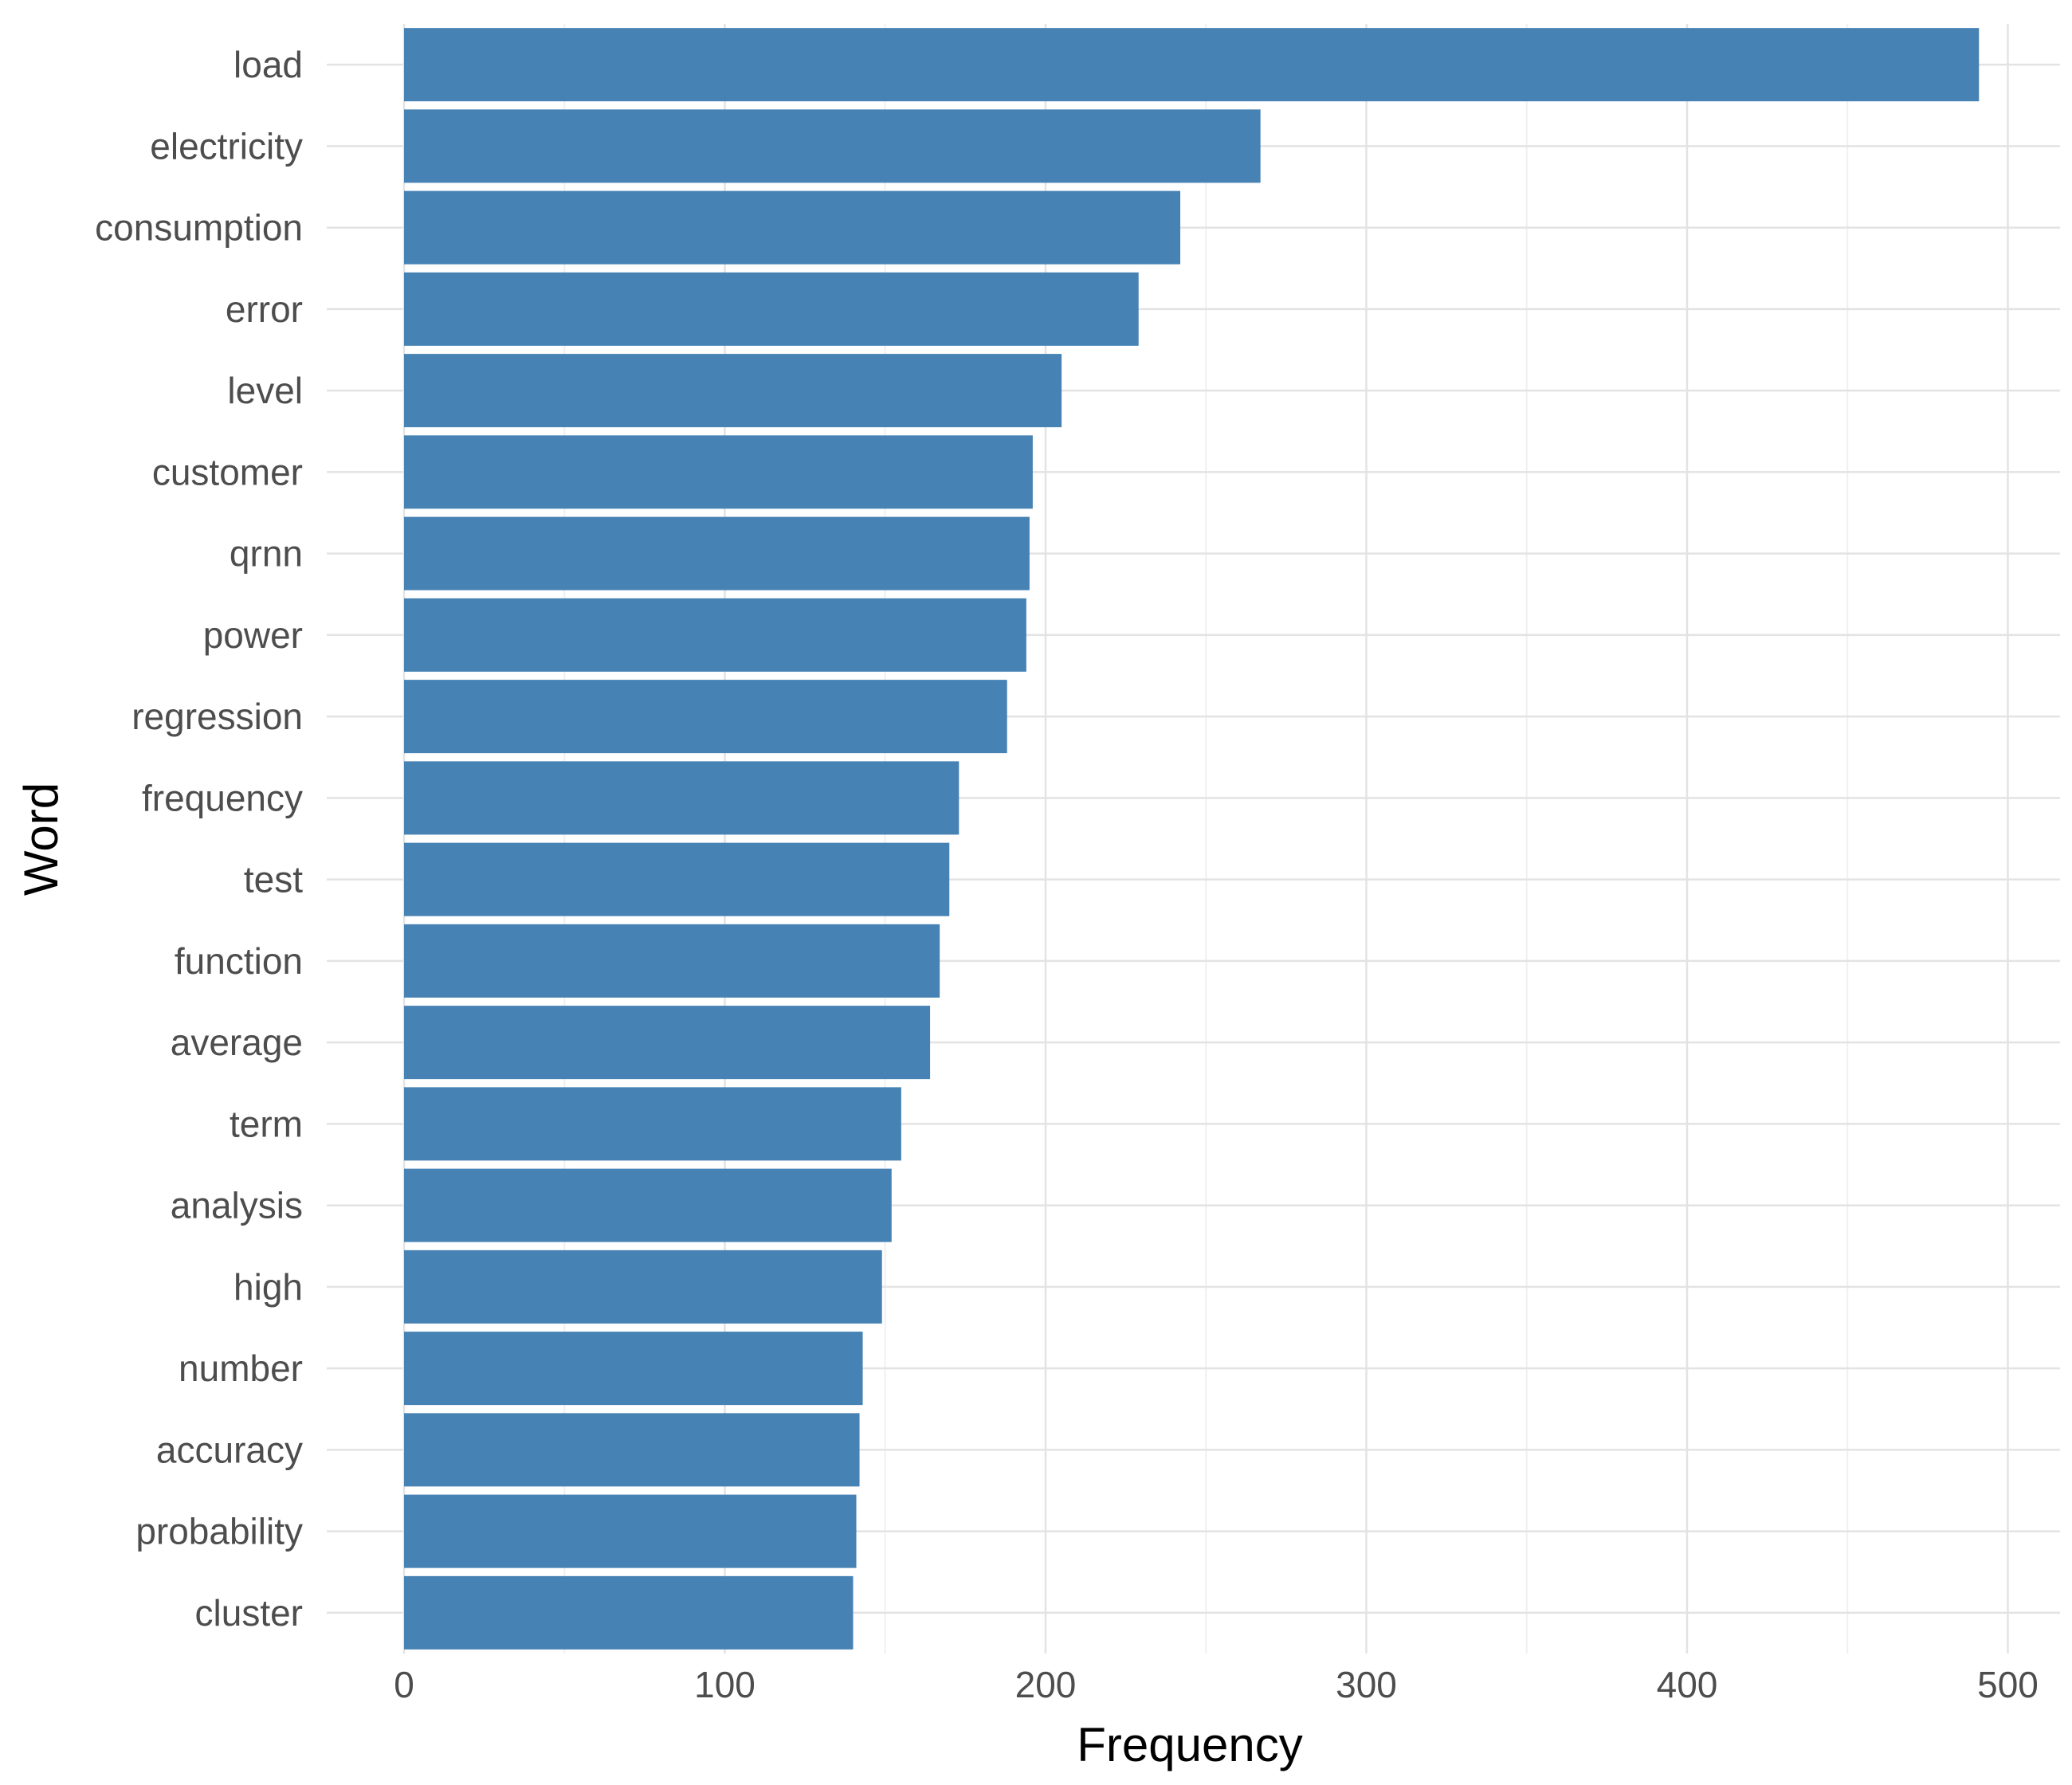  I want to click on y-tick-label-cluster: cluster, so click(249, 1613).